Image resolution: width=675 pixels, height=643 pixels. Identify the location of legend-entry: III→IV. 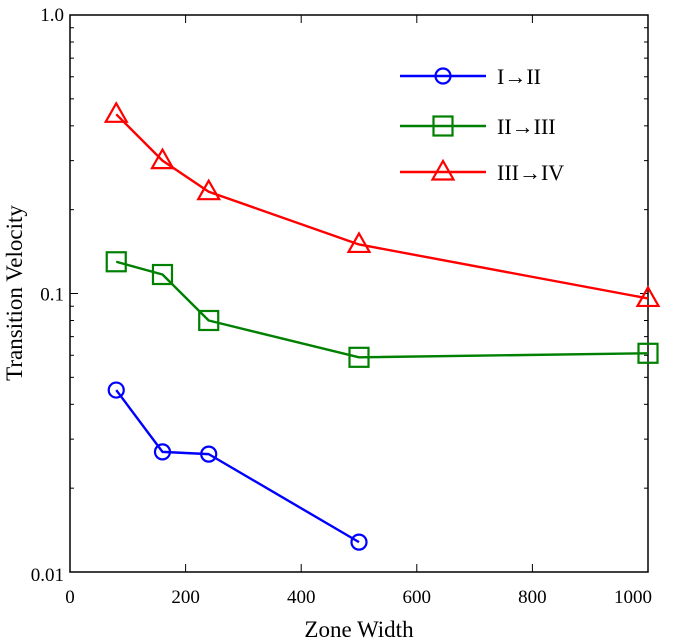
(482, 171).